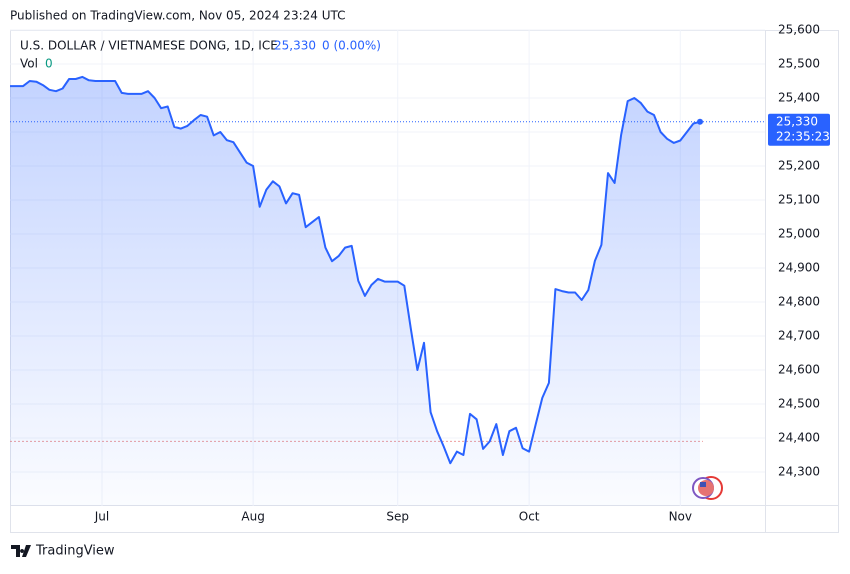 This screenshot has width=850, height=574. I want to click on y-tick-label: 24,400, so click(799, 438).